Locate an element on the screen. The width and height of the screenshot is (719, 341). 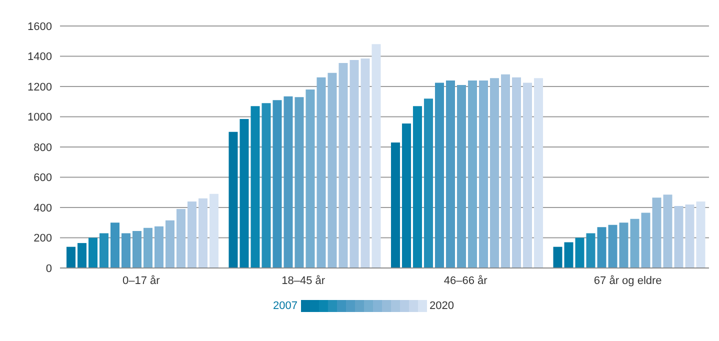
y-tick-label: 800 is located at coordinates (43, 148).